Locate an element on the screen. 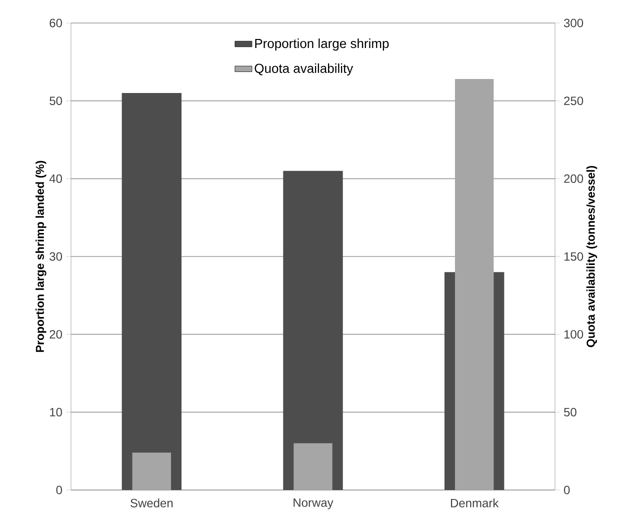  y2-axis-title: Quota availability (tonnes/vessel) is located at coordinates (592, 257).